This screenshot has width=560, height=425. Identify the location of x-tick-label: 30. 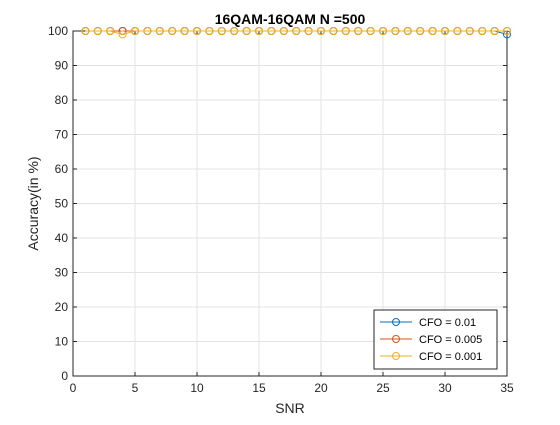
(445, 388).